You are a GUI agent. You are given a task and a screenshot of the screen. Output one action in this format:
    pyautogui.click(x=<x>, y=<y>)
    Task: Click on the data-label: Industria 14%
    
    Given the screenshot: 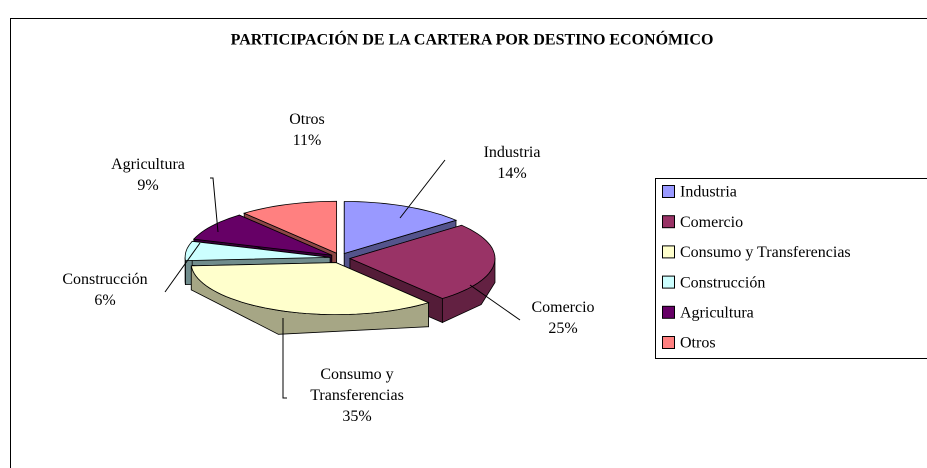 What is the action you would take?
    pyautogui.click(x=512, y=163)
    